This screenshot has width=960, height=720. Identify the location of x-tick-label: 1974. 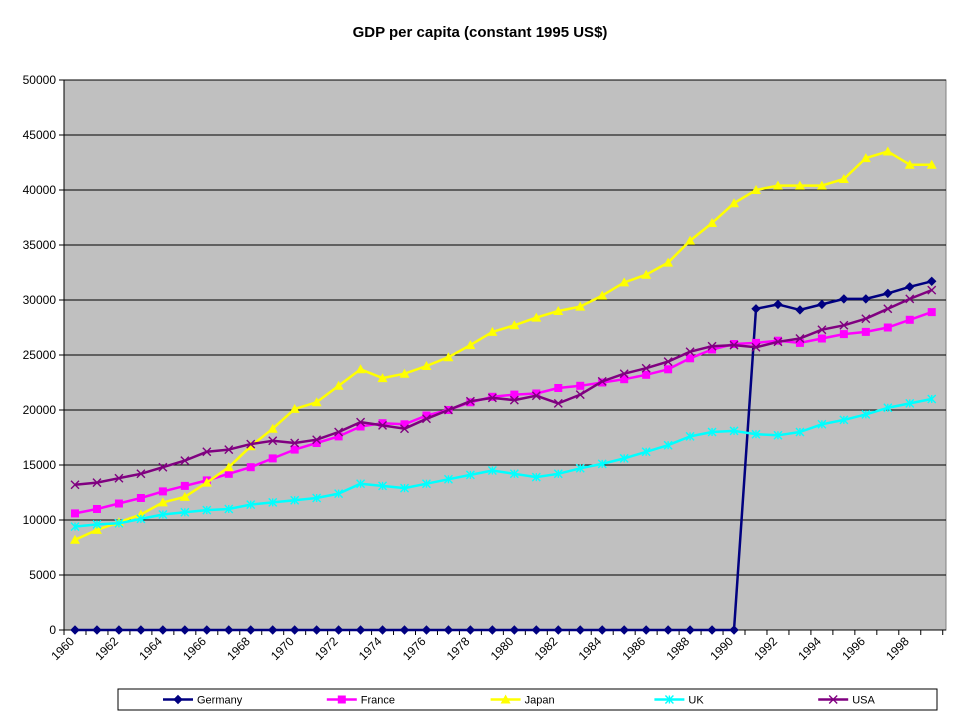
(370, 648).